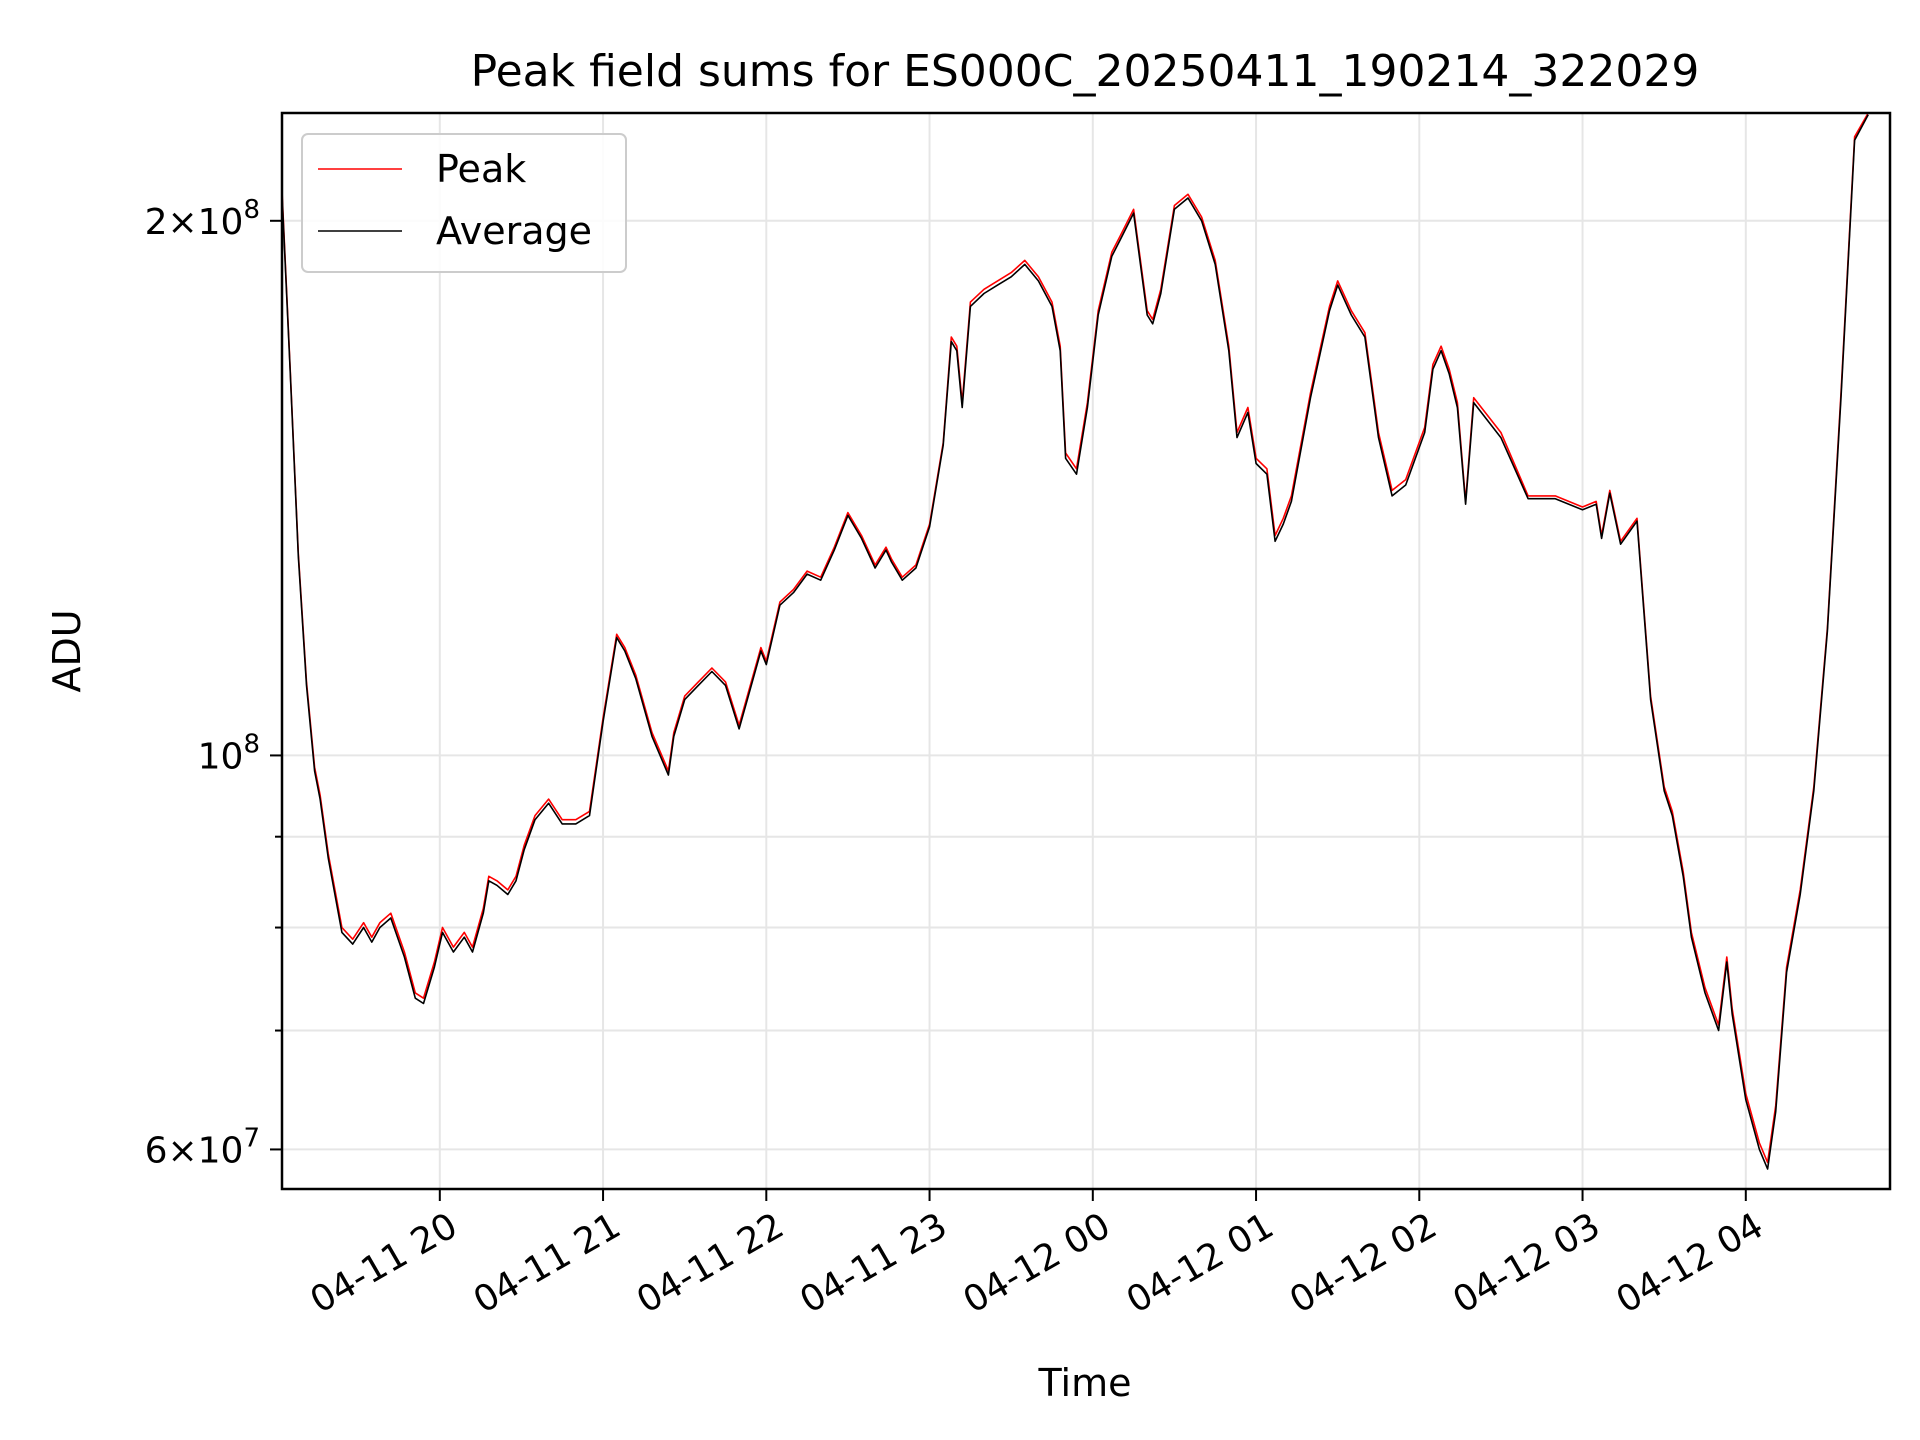 The height and width of the screenshot is (1440, 1920). I want to click on legend: Peak Average, so click(464, 203).